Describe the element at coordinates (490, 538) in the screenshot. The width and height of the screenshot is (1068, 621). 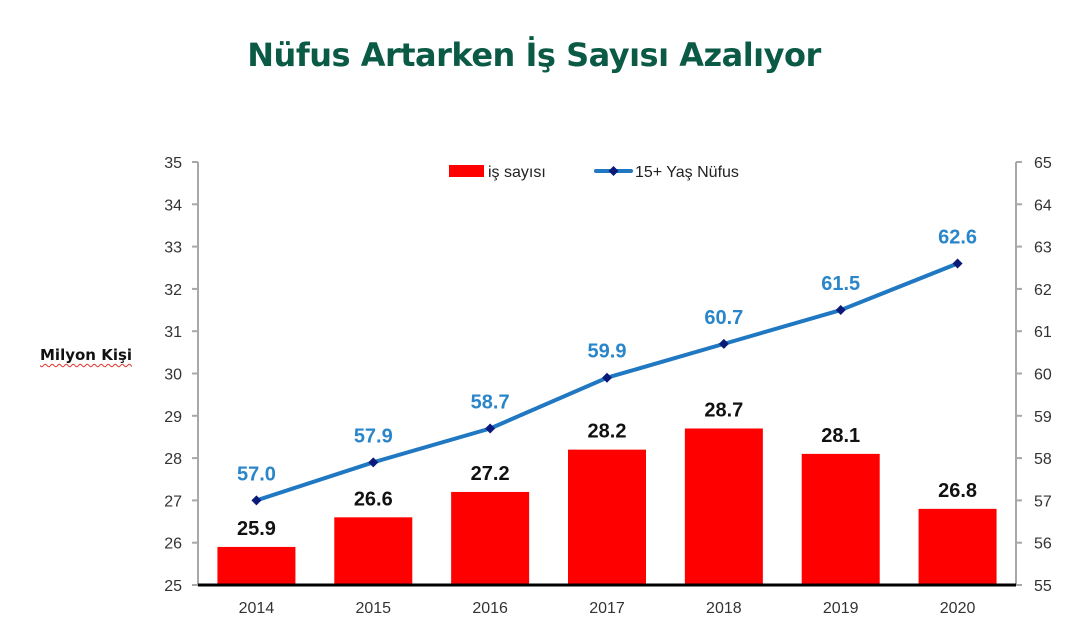
I see `bar-2016` at that location.